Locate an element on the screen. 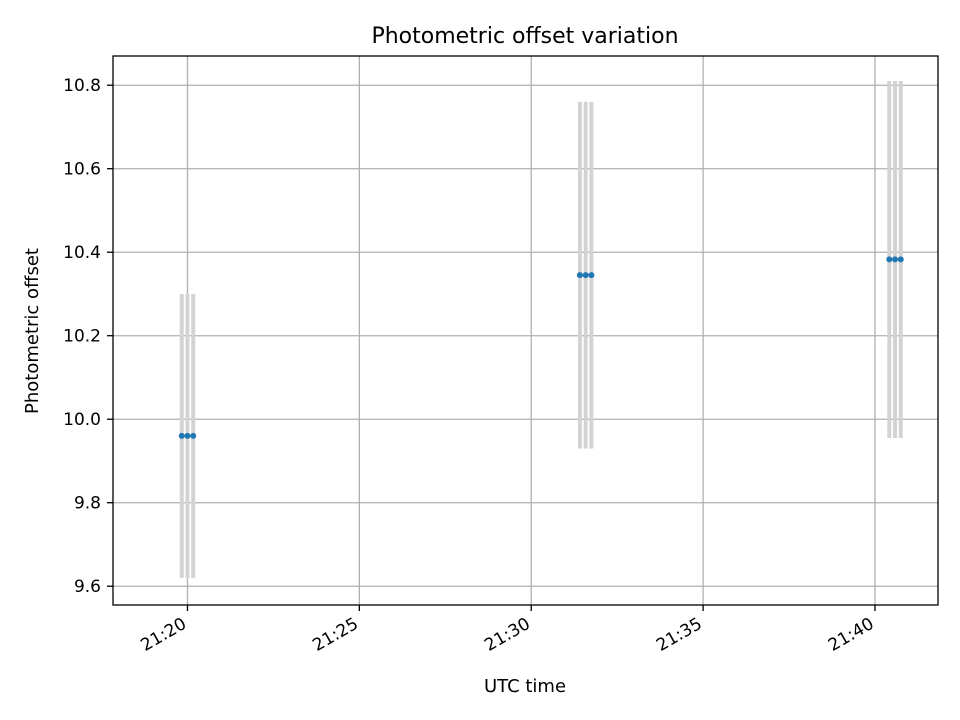 Image resolution: width=960 pixels, height=720 pixels. y-axis-label: Photometric offset is located at coordinates (32, 331).